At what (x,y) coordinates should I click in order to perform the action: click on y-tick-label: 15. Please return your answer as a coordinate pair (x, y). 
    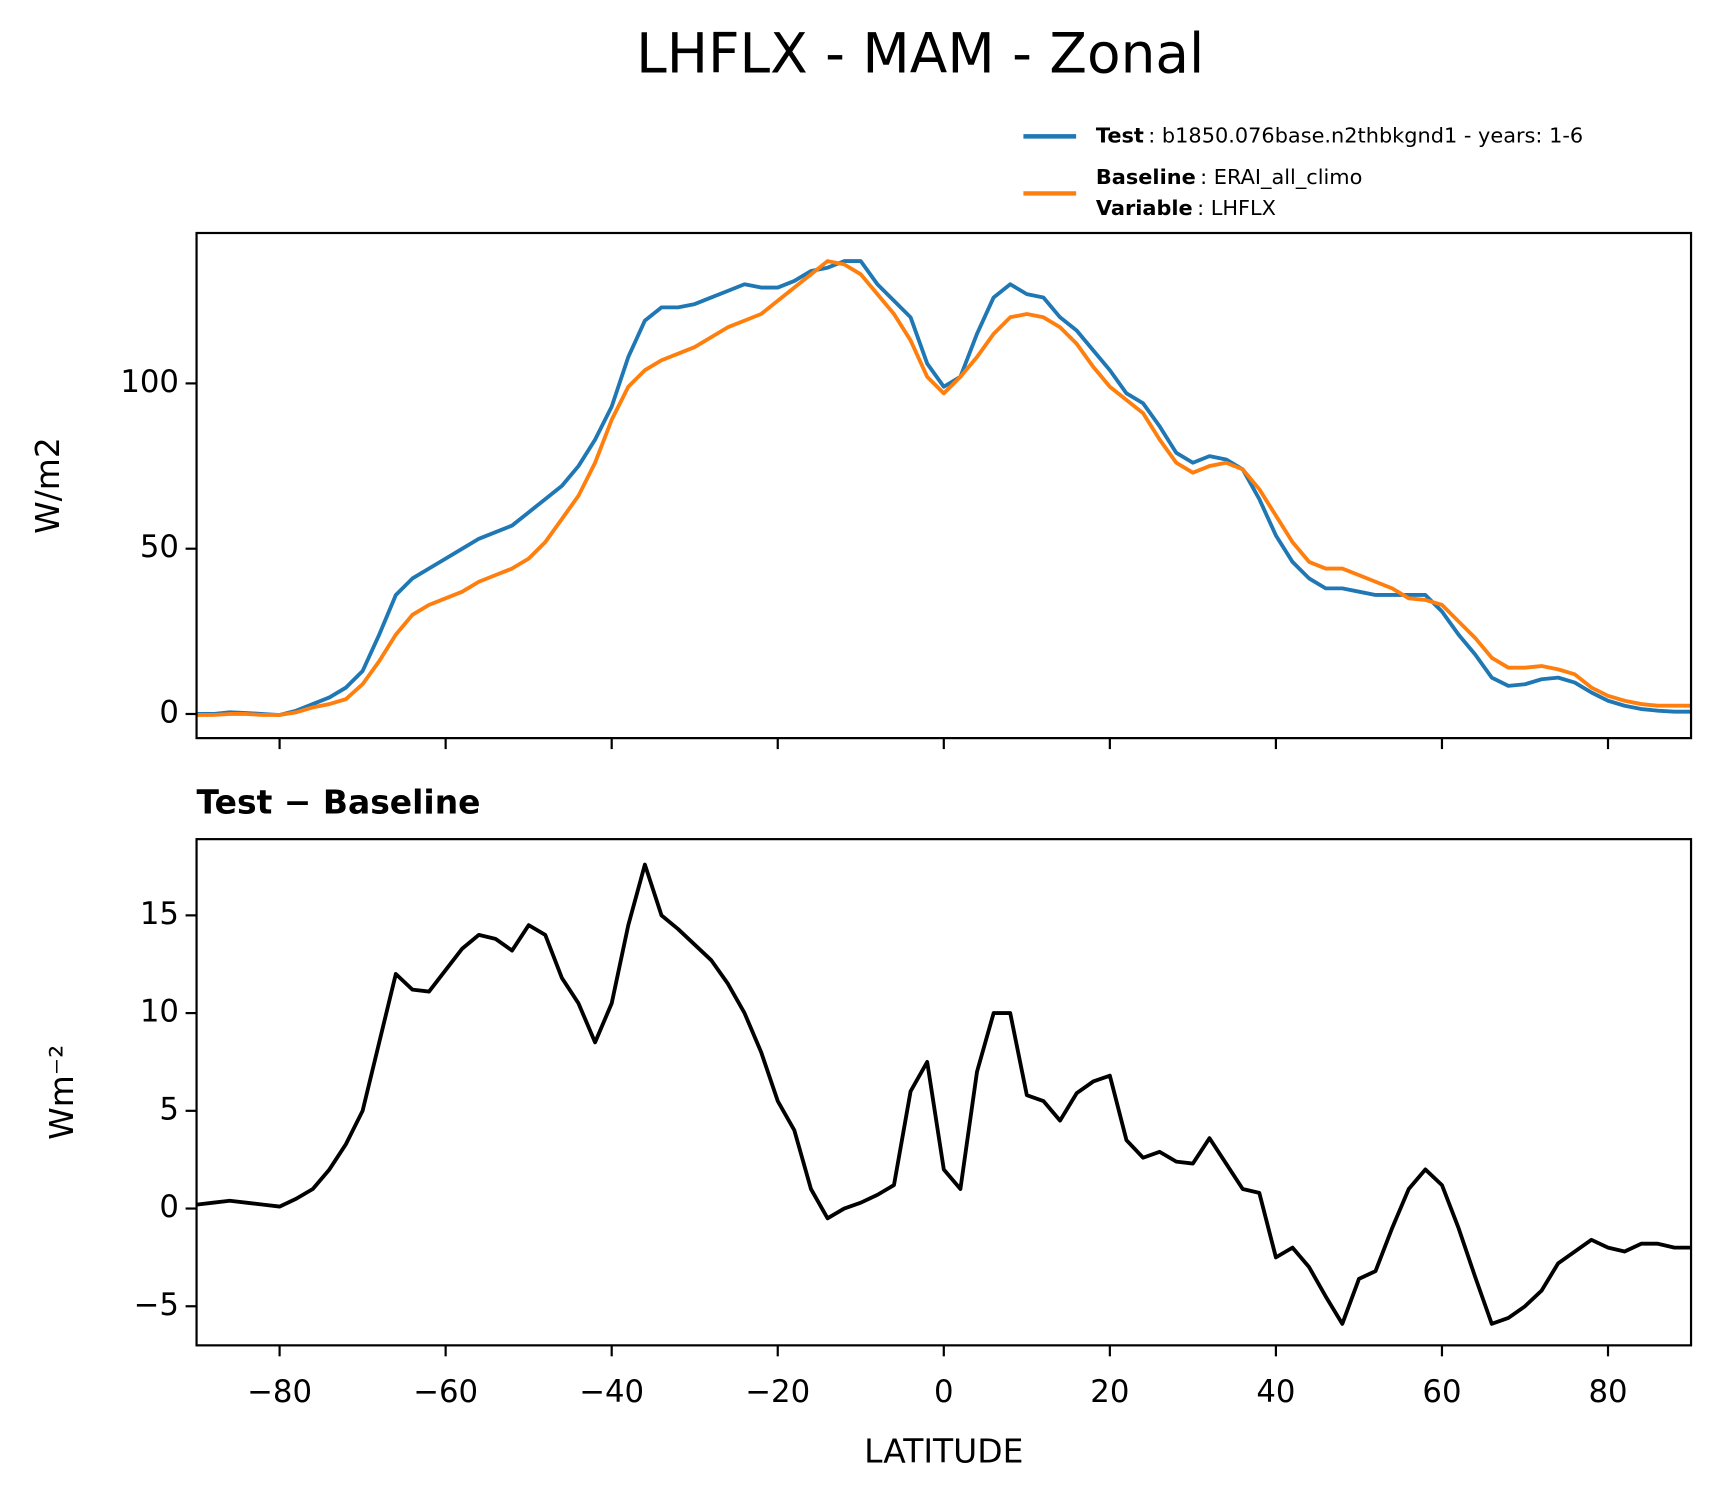
    Looking at the image, I should click on (159, 914).